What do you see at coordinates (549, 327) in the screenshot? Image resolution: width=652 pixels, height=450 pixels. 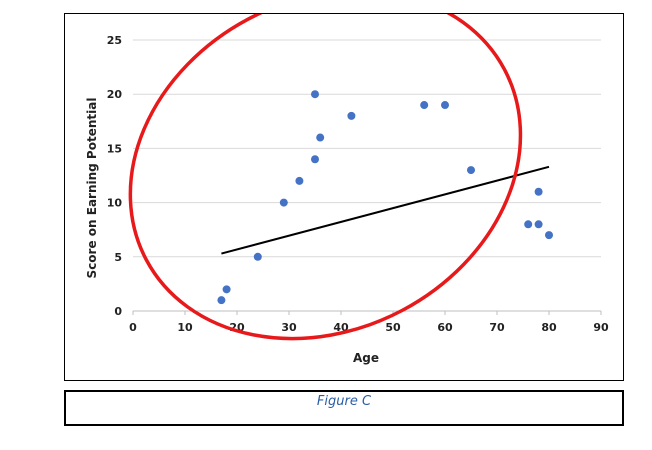 I see `x-tick-label-80: 80` at bounding box center [549, 327].